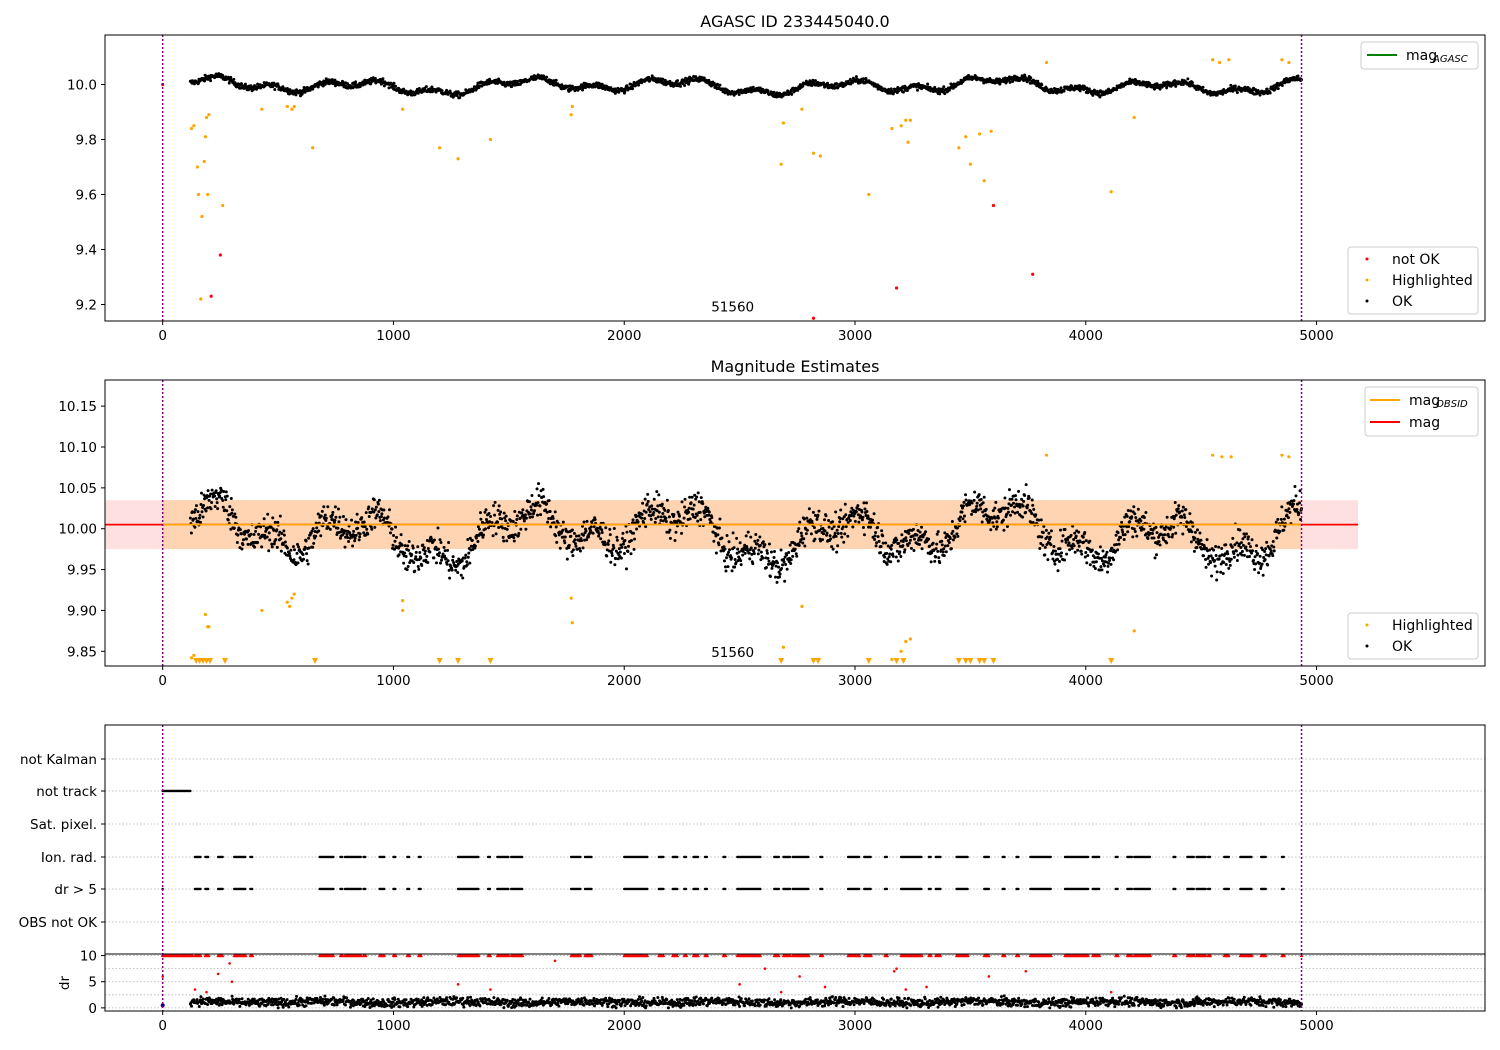 Image resolution: width=1500 pixels, height=1050 pixels. Describe the element at coordinates (1421, 411) in the screenshot. I see `line-legend: mag OBSID mag` at that location.